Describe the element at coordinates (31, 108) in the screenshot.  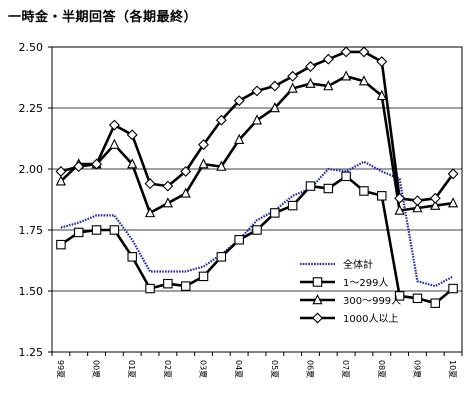
I see `y-tick-label-4: 2.25` at that location.